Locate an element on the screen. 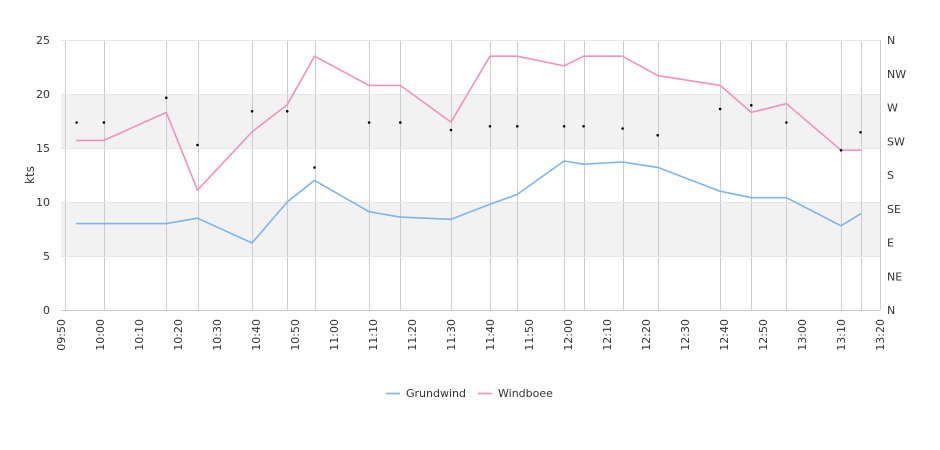 The width and height of the screenshot is (940, 450). y-tick-label: 20 is located at coordinates (43, 94).